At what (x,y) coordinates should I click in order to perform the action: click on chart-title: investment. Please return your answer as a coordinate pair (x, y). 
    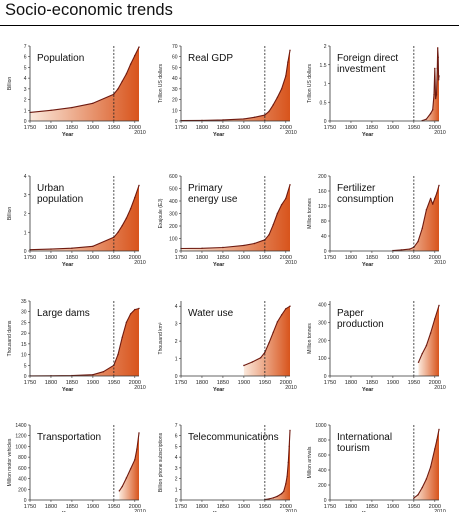
    Looking at the image, I should click on (361, 69).